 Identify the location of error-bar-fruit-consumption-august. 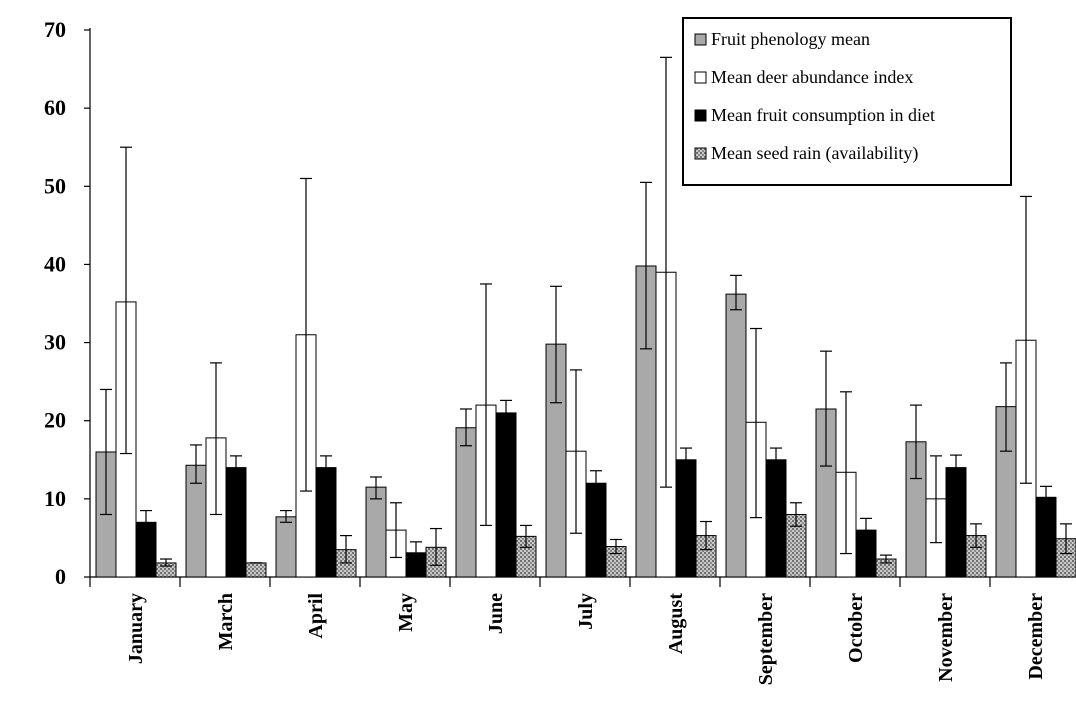
(686, 460).